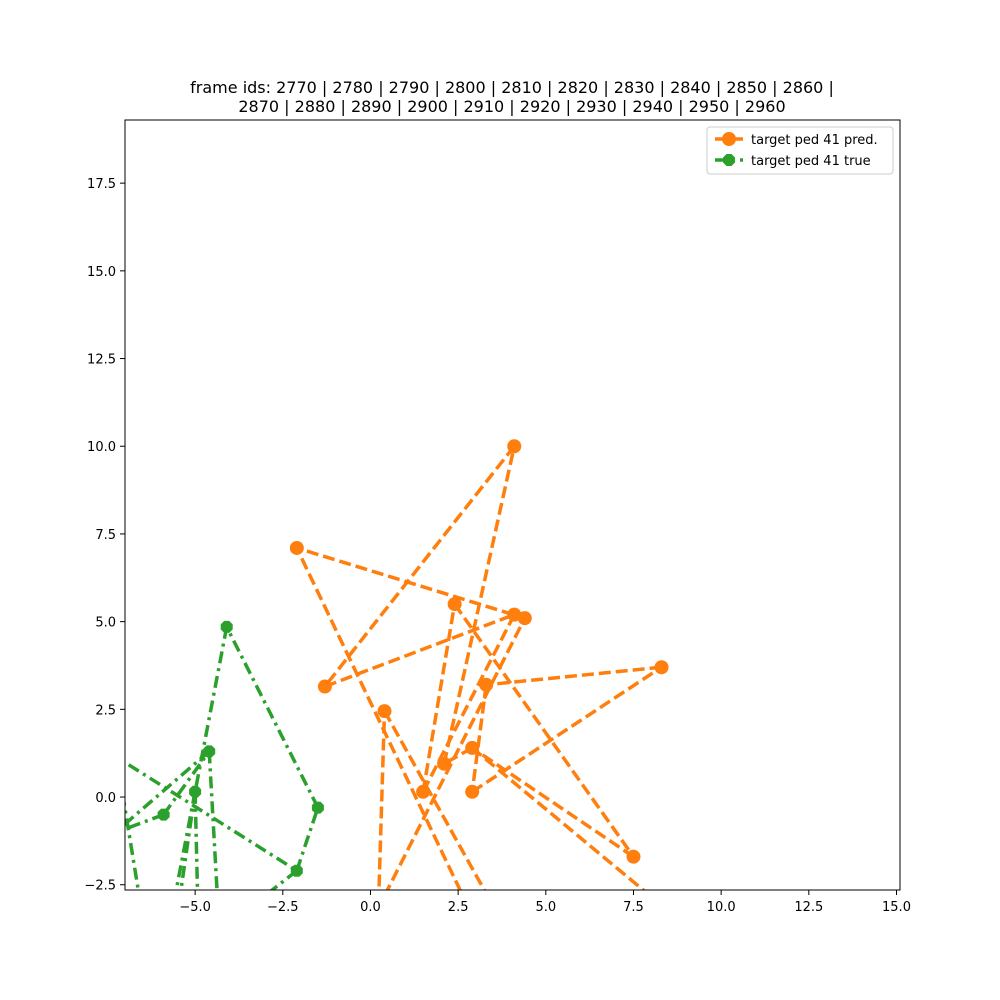 The height and width of the screenshot is (1000, 1000). Describe the element at coordinates (105, 710) in the screenshot. I see `y-tick-label-2: 2.5` at that location.